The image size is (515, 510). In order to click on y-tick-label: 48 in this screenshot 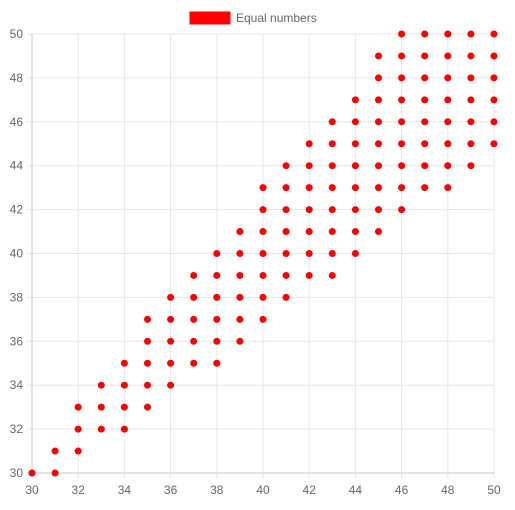, I will do `click(17, 78)`.